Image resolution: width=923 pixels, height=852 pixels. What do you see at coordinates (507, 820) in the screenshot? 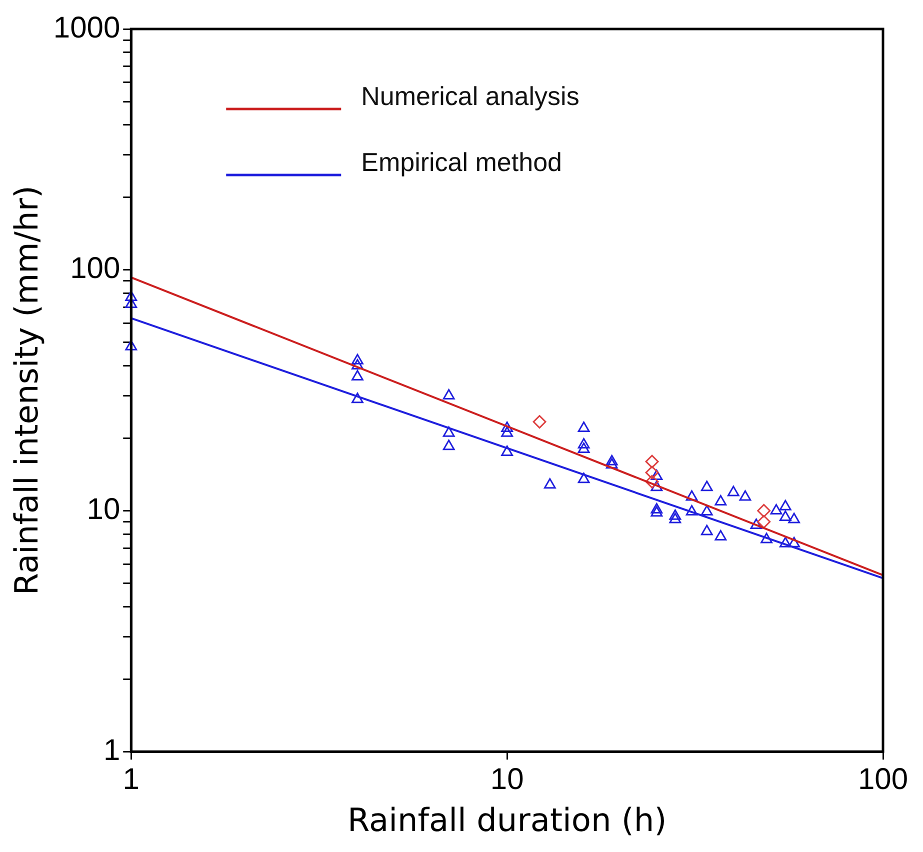
I see `x-axis-title: Rainfall duration (h)` at bounding box center [507, 820].